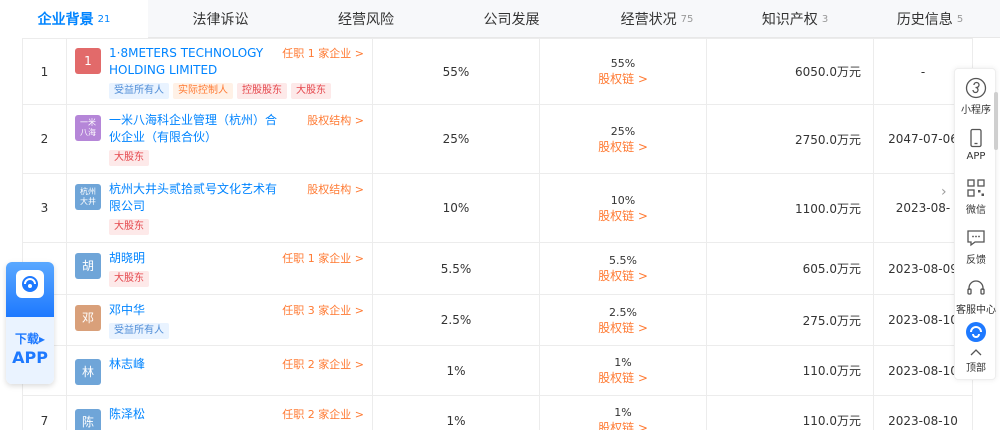 The width and height of the screenshot is (1000, 430). I want to click on holding-ratio: 10%, so click(456, 208).